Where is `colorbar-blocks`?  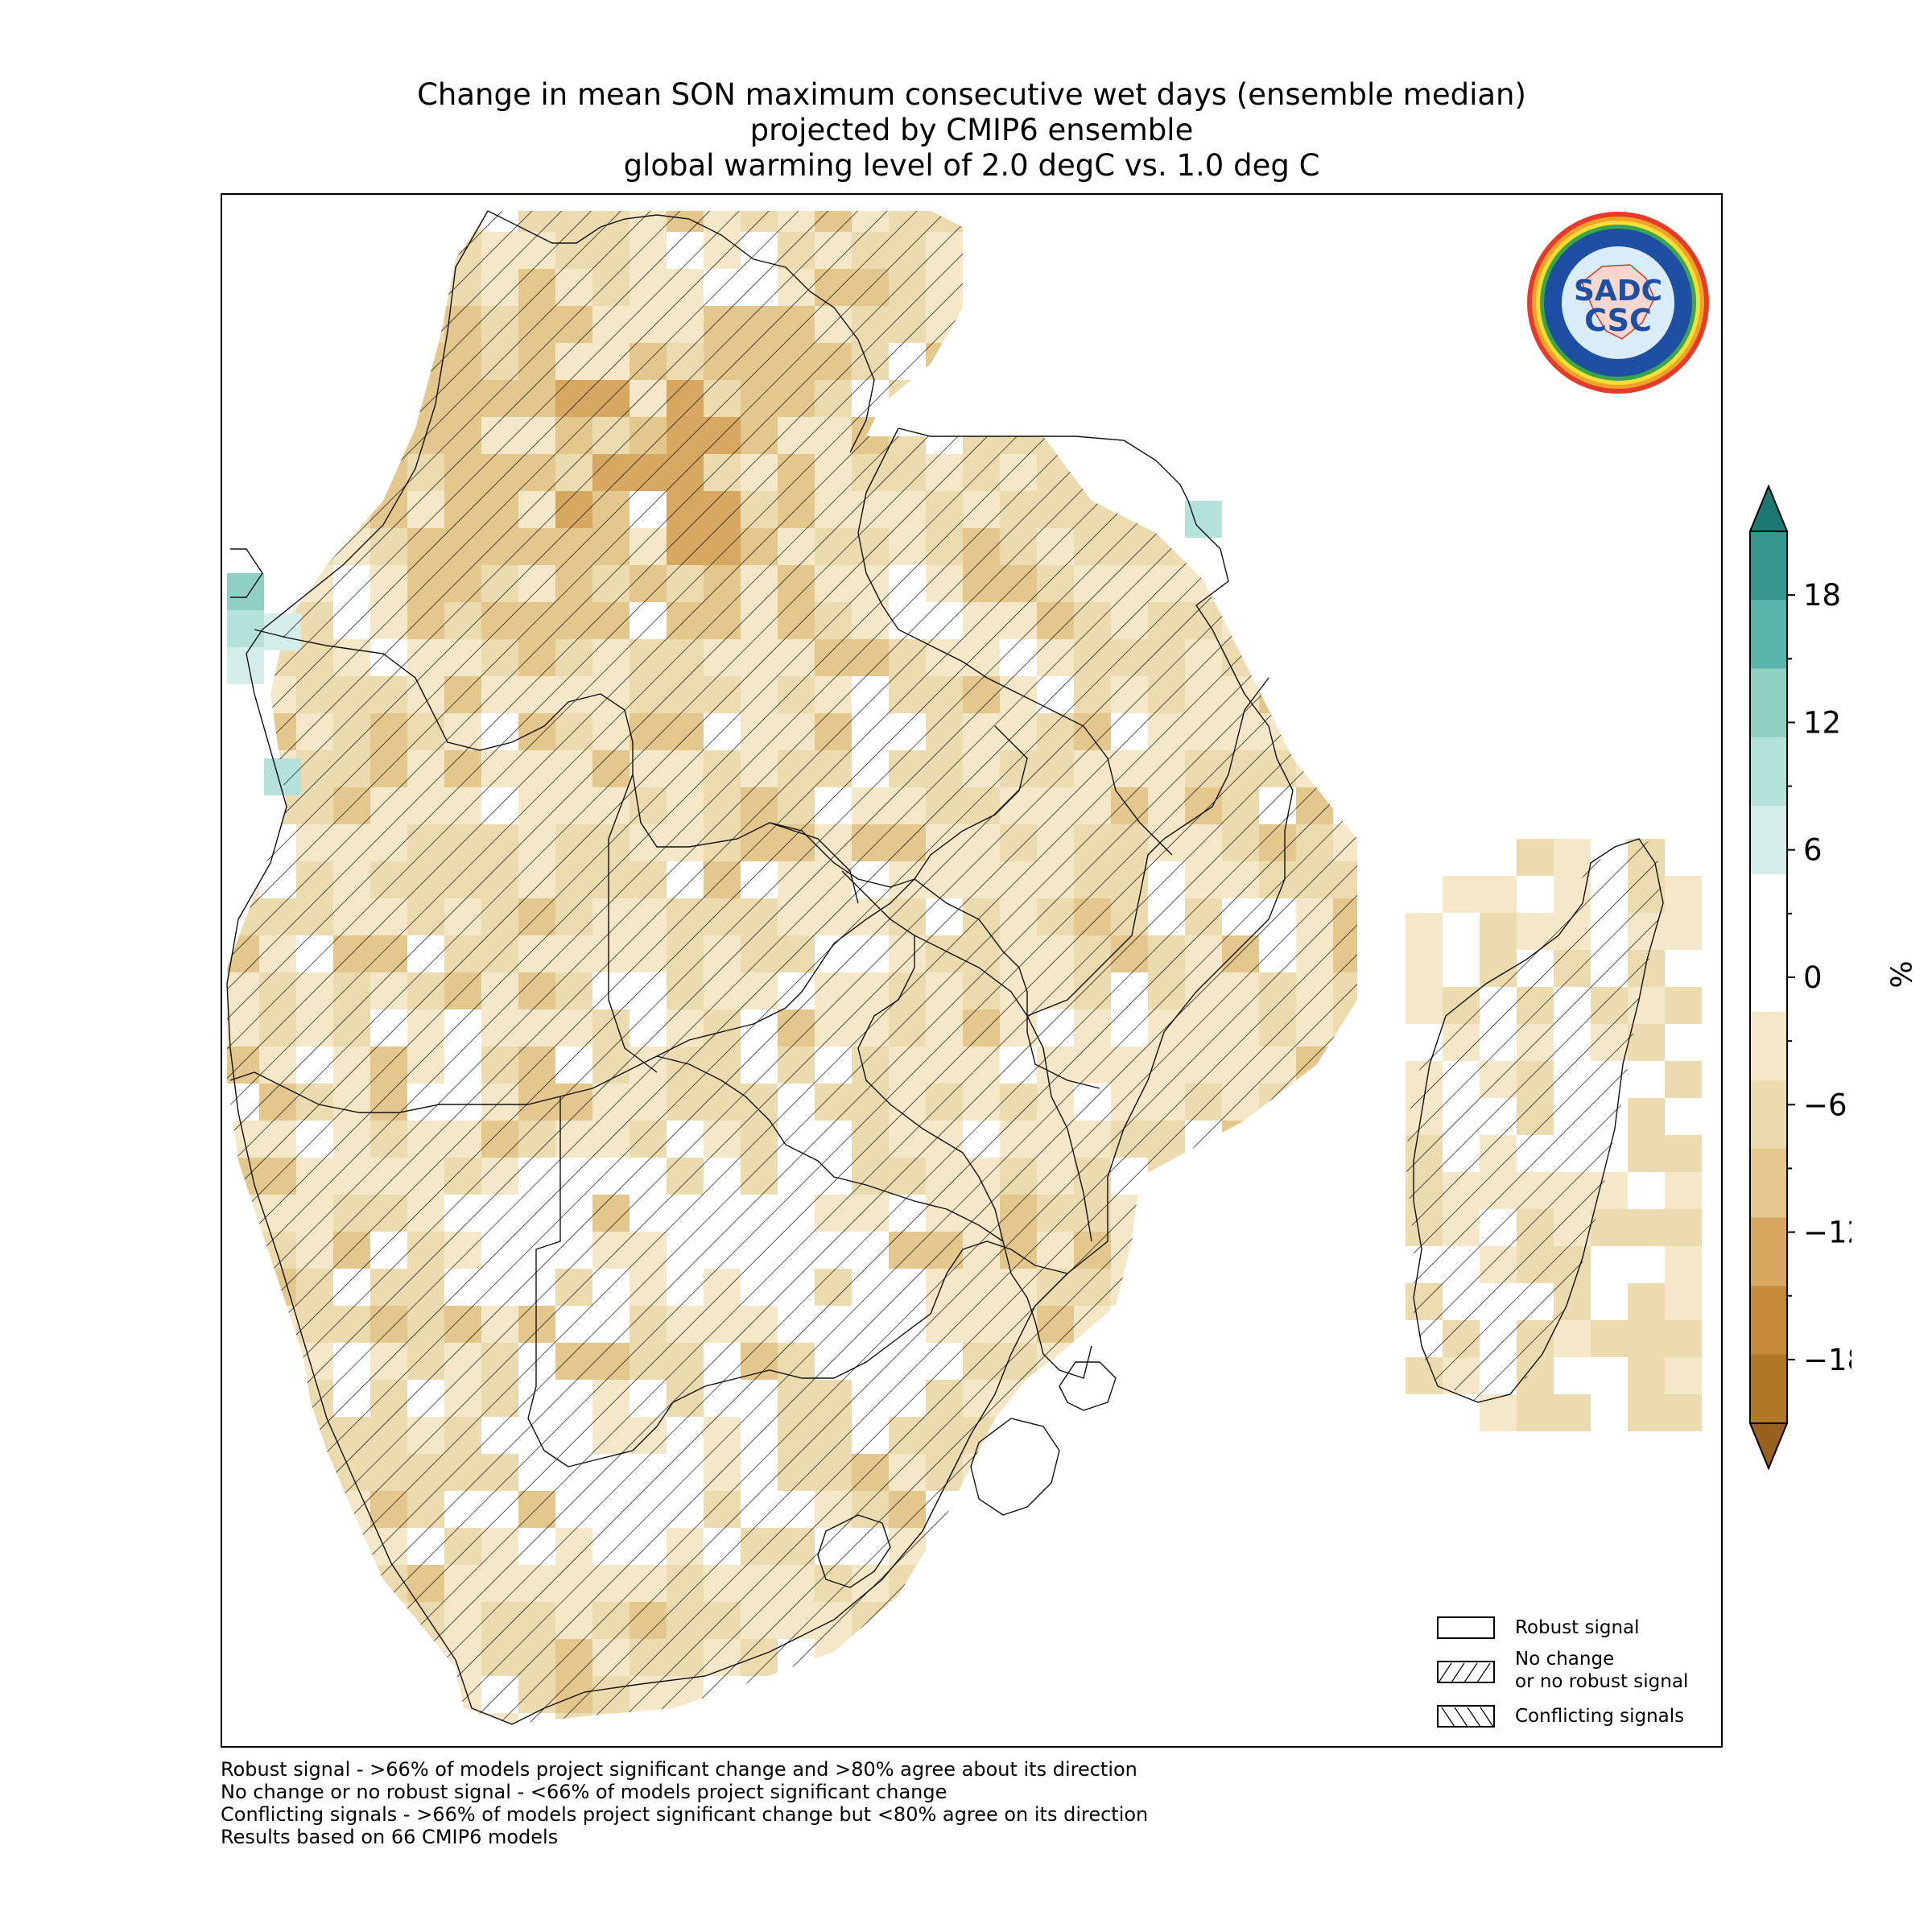 colorbar-blocks is located at coordinates (1769, 977).